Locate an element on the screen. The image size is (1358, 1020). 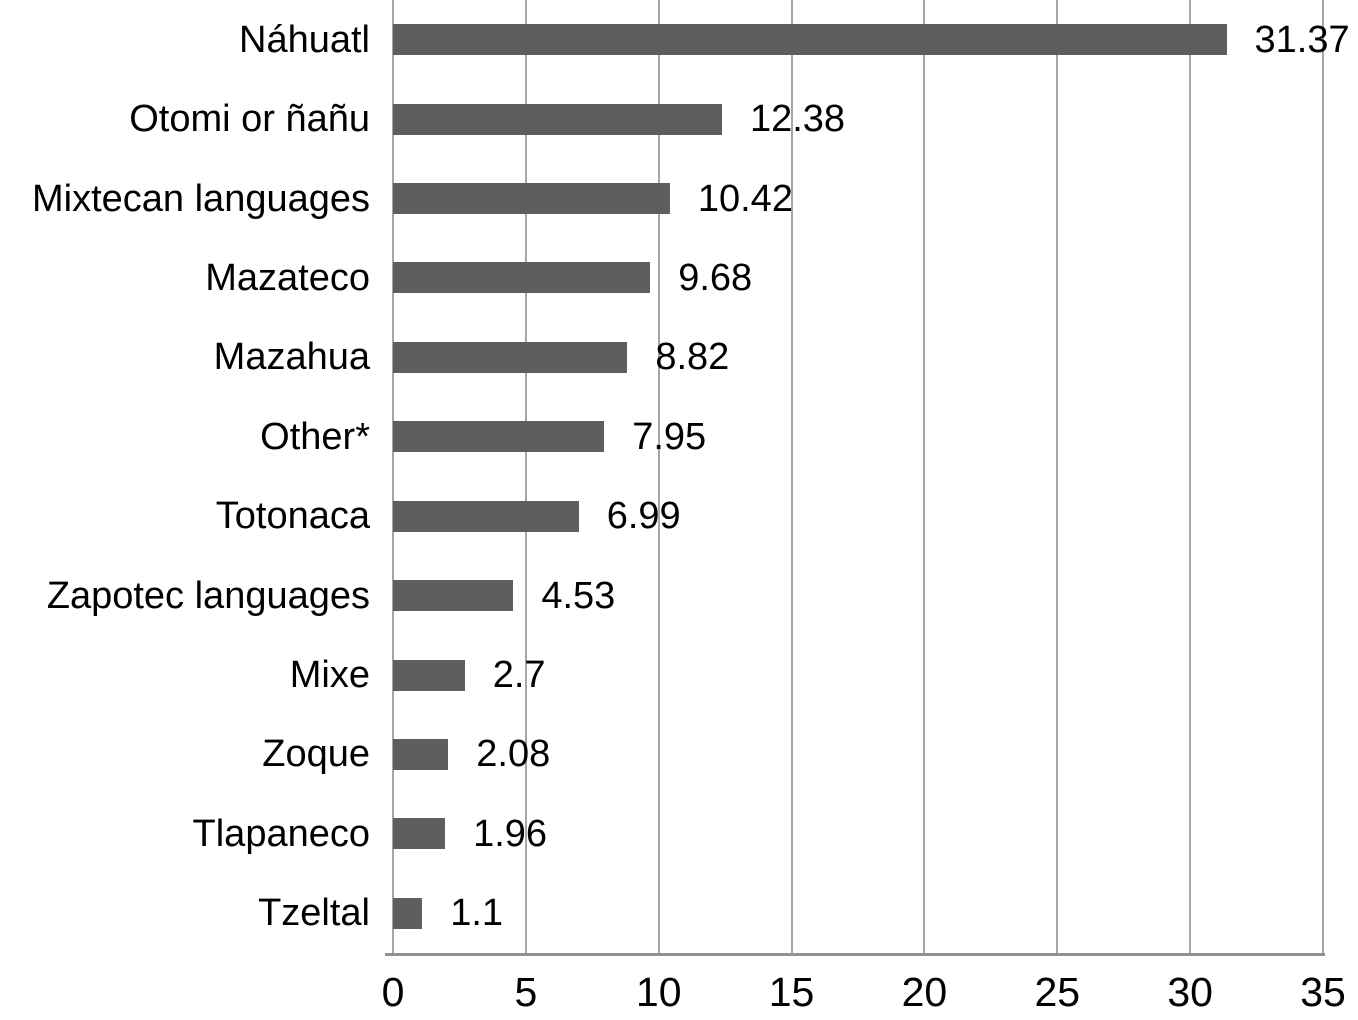
x-tick-label: 0 is located at coordinates (393, 992).